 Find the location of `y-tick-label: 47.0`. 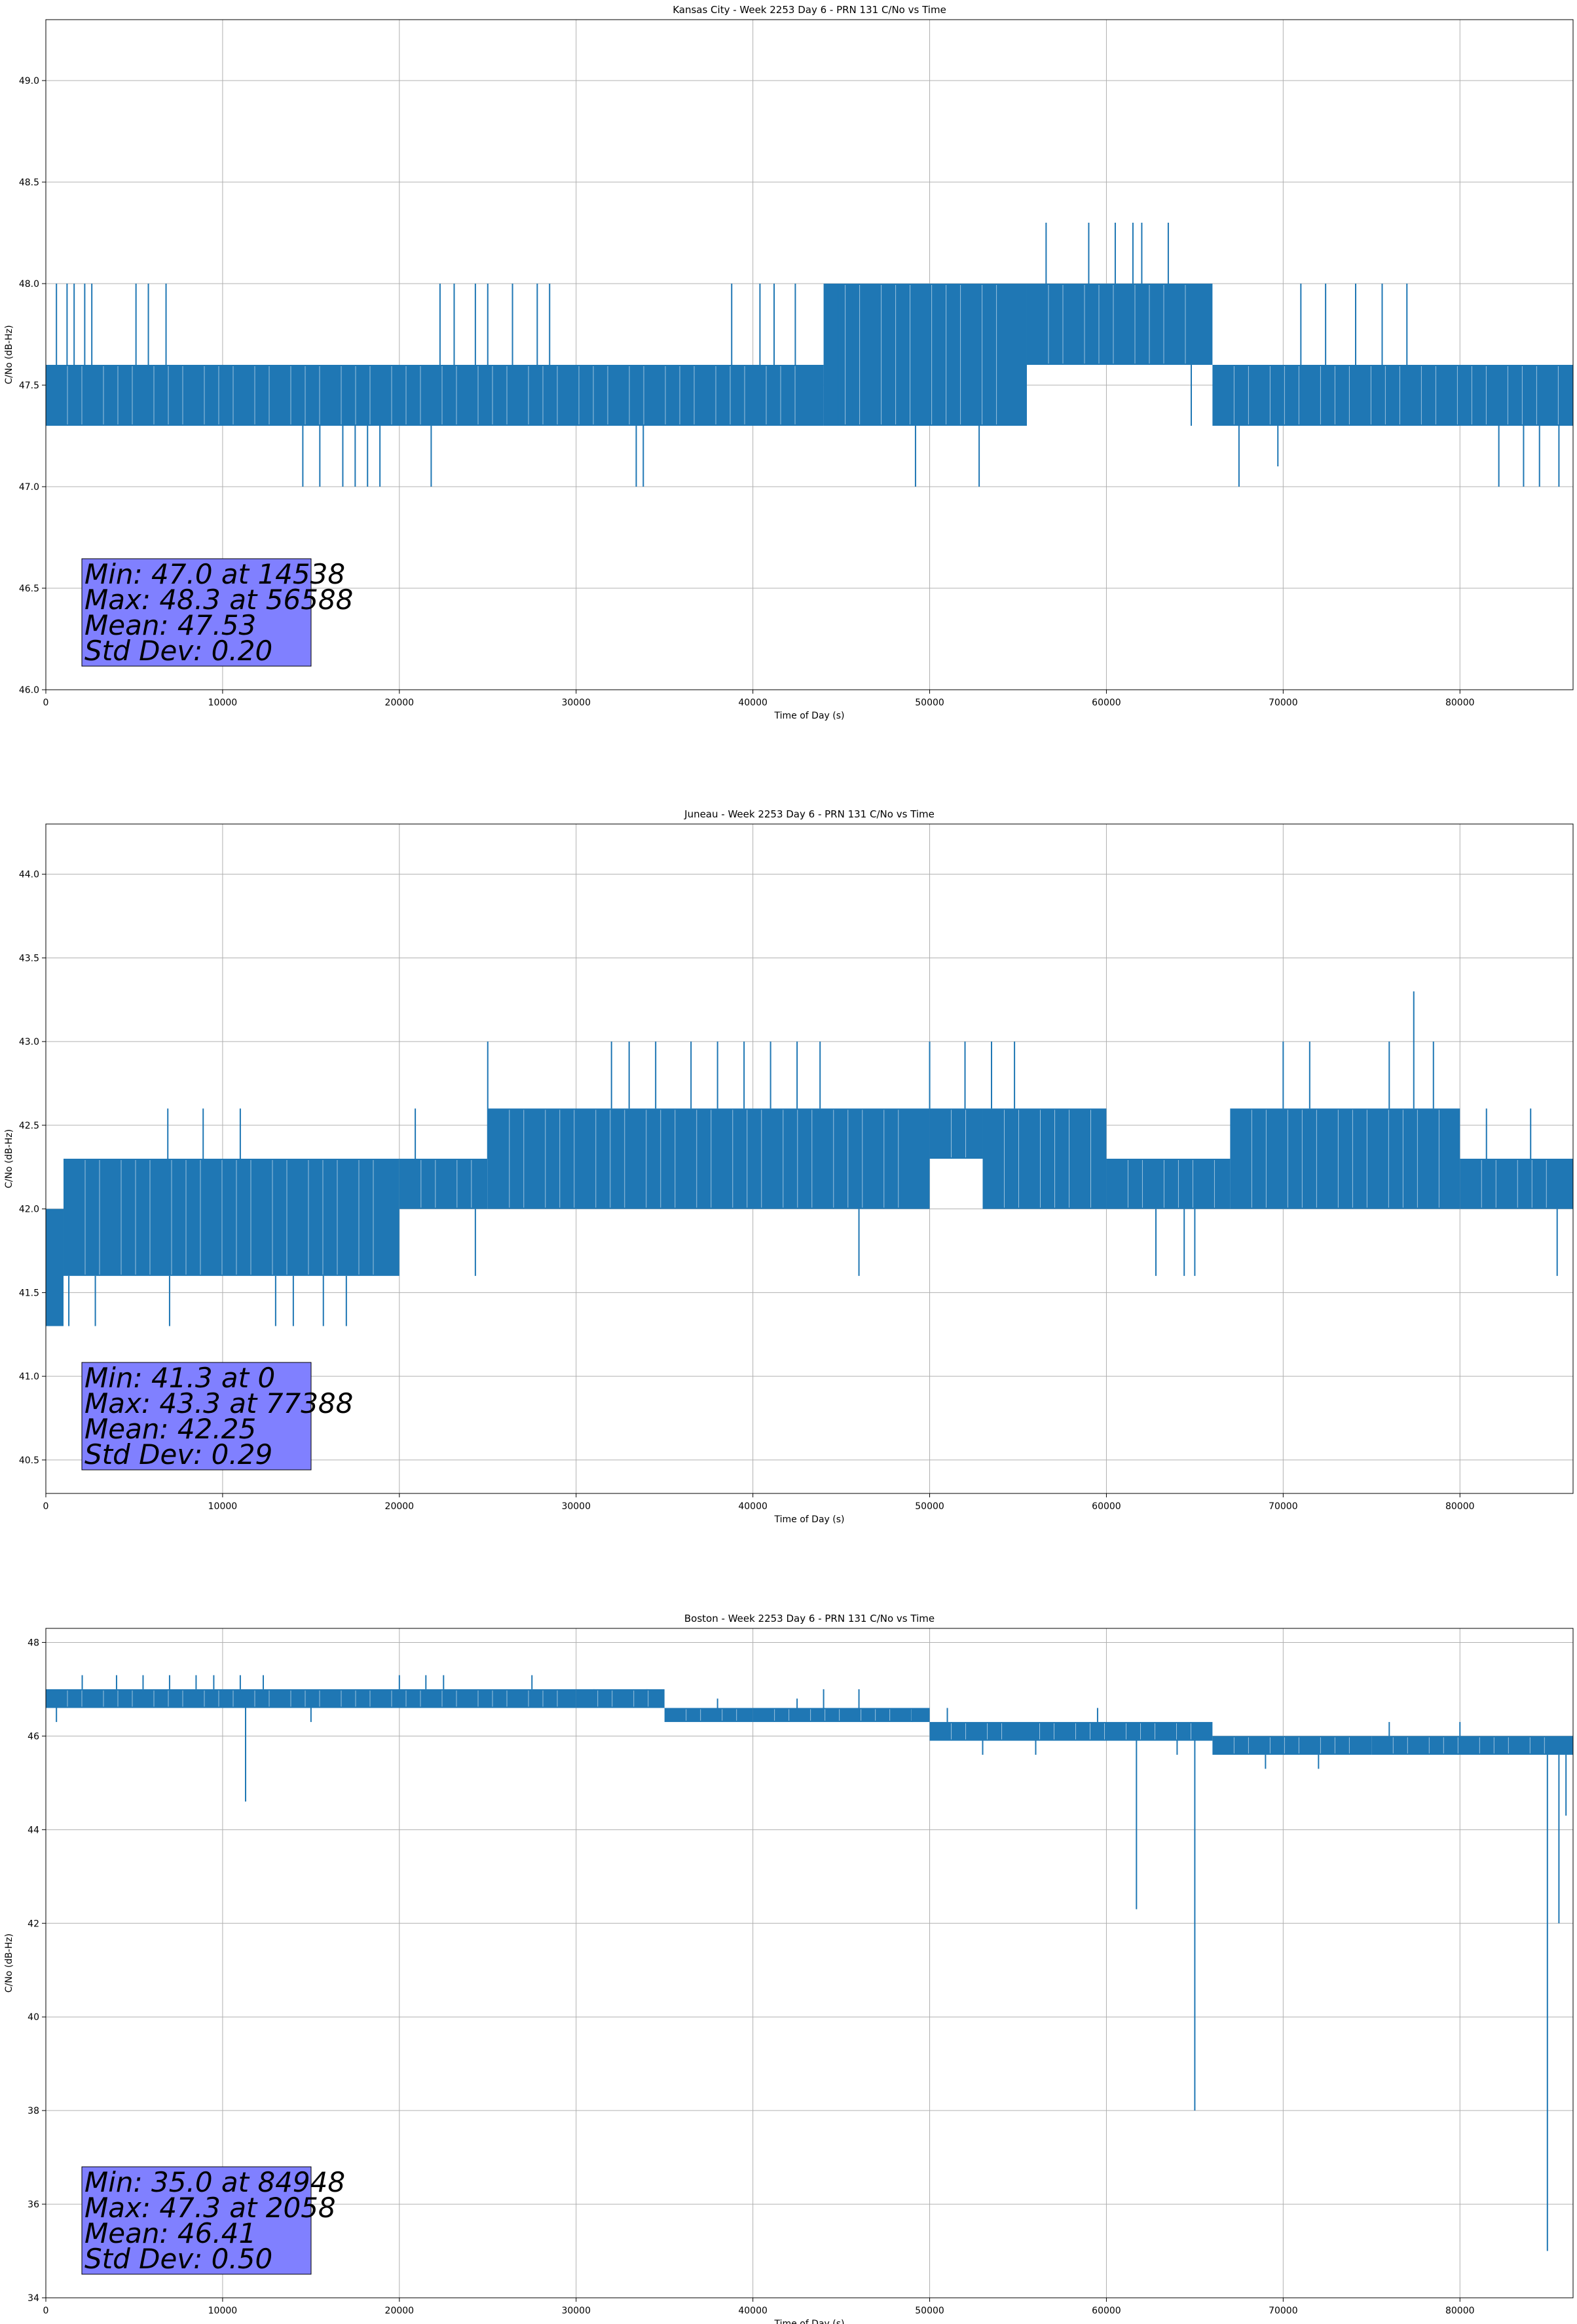

y-tick-label: 47.0 is located at coordinates (29, 487).